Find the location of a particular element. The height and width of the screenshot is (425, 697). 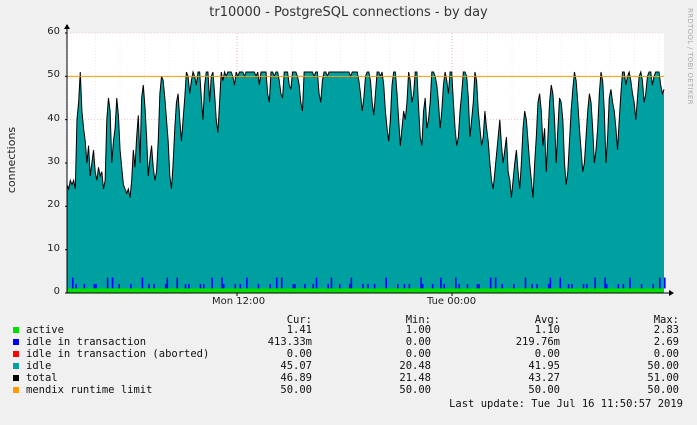

legend-series-name: active is located at coordinates (45, 330).